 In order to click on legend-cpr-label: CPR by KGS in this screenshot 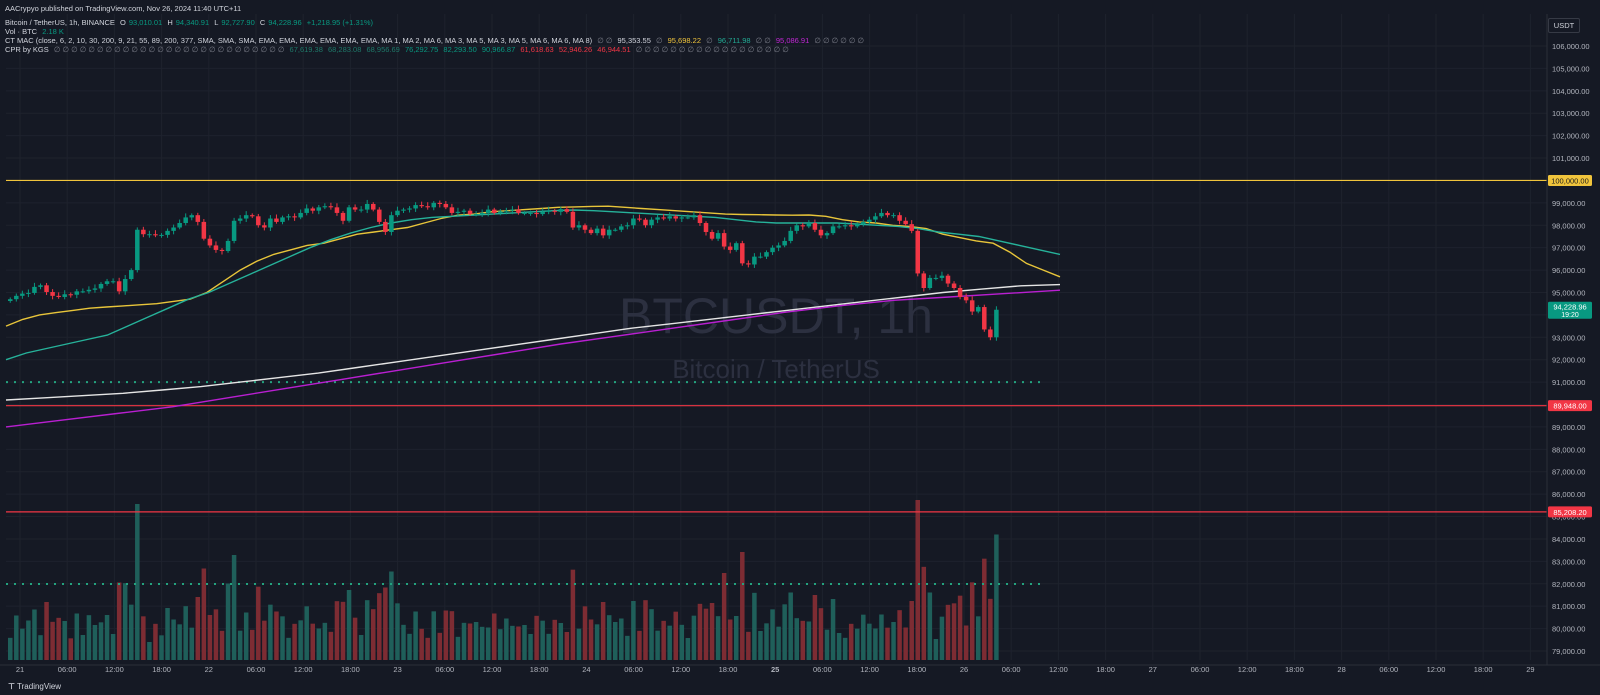, I will do `click(27, 49)`.